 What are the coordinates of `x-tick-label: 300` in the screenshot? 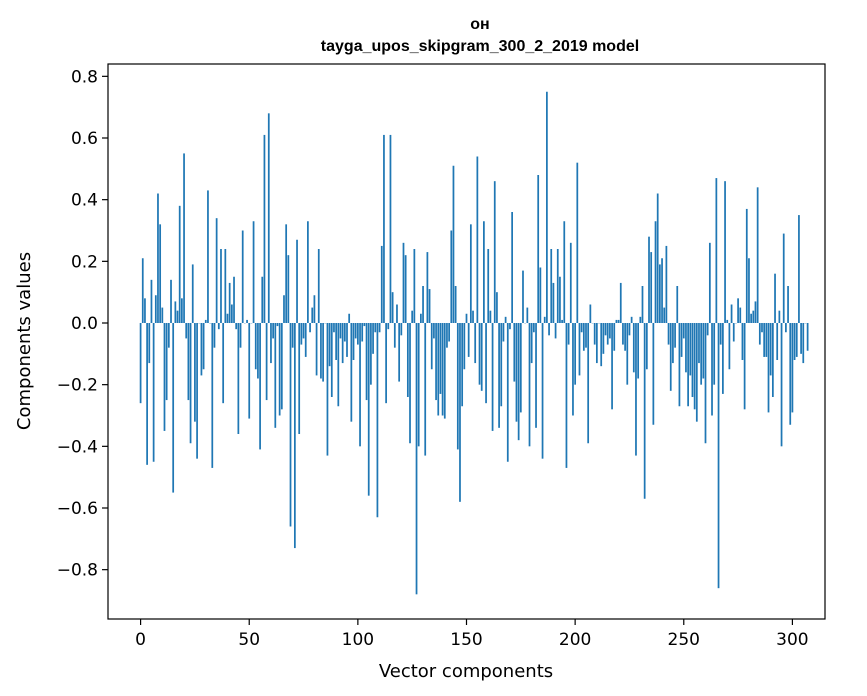 It's located at (792, 640).